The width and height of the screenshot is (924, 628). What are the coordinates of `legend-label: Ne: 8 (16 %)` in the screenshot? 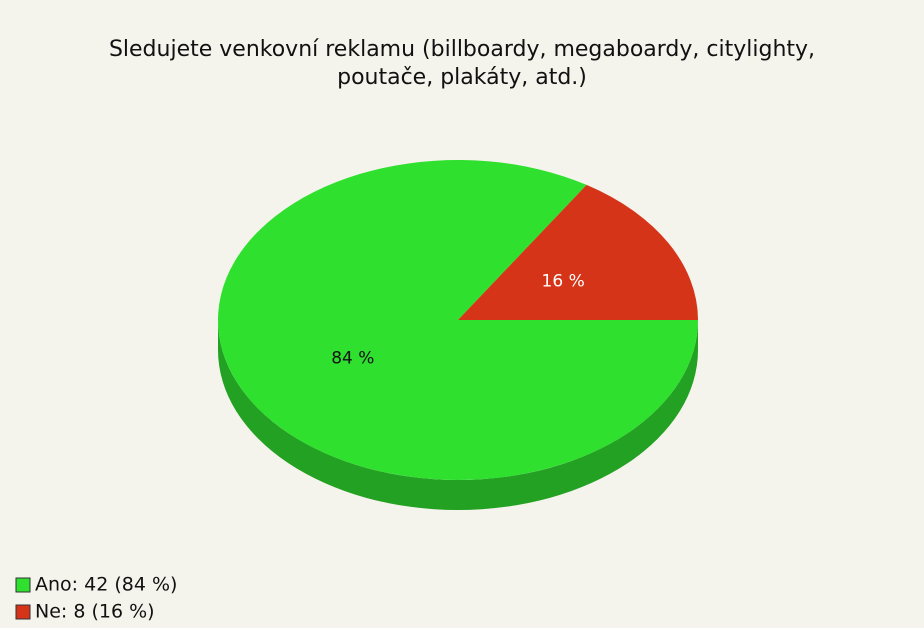 It's located at (95, 612).